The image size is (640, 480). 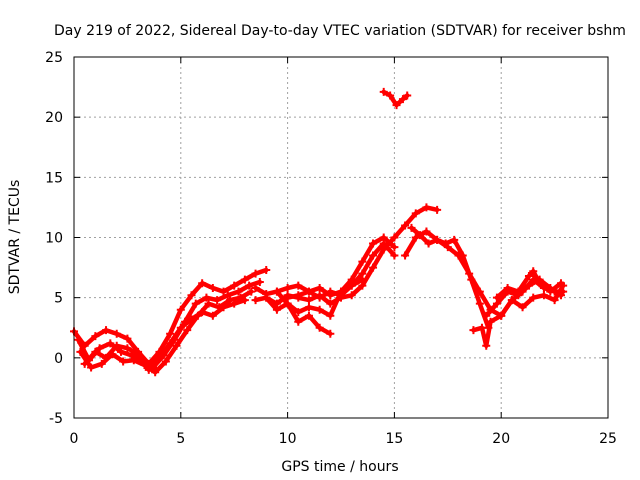 I want to click on y-tick-label: 5, so click(x=58, y=299).